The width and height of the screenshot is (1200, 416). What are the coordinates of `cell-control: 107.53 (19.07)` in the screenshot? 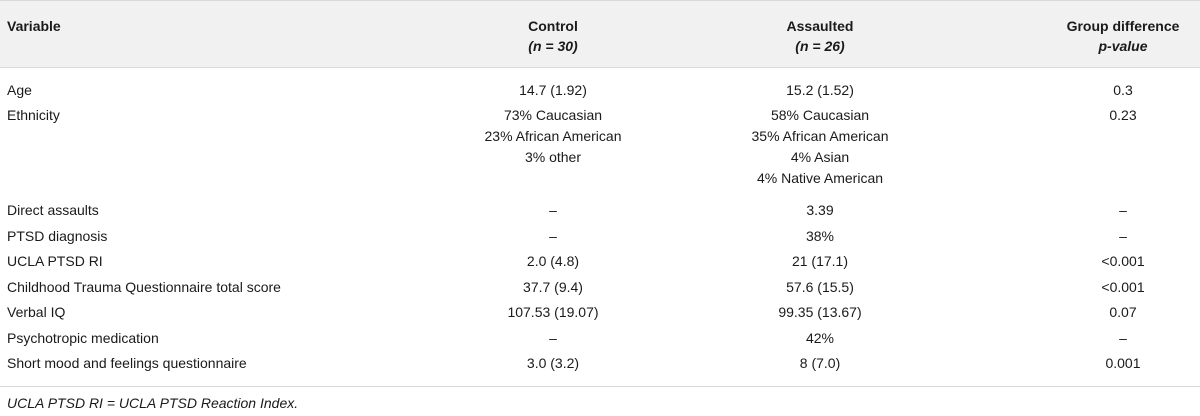 It's located at (553, 312).